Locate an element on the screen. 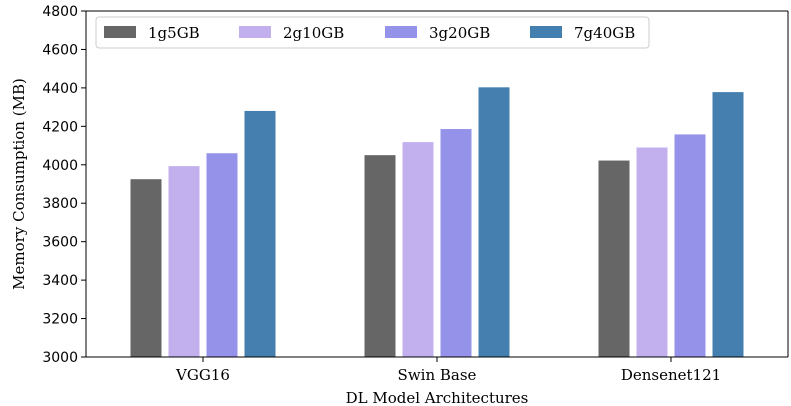  y-tick-label: 3600 is located at coordinates (60, 243).